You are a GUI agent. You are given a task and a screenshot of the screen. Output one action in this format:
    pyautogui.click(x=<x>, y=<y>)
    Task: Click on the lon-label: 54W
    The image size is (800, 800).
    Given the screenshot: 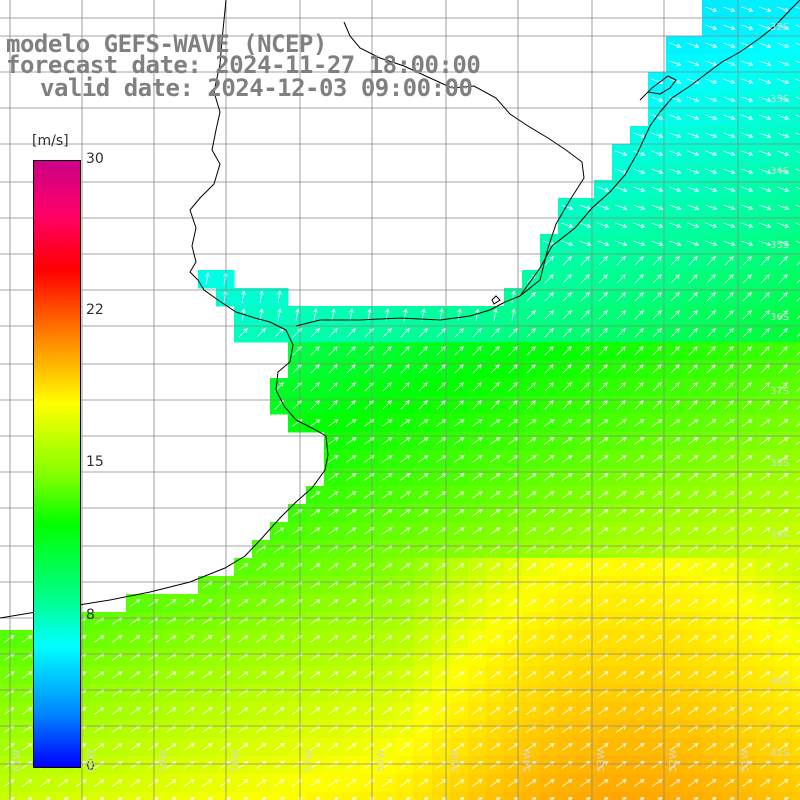 What is the action you would take?
    pyautogui.click(x=527, y=760)
    